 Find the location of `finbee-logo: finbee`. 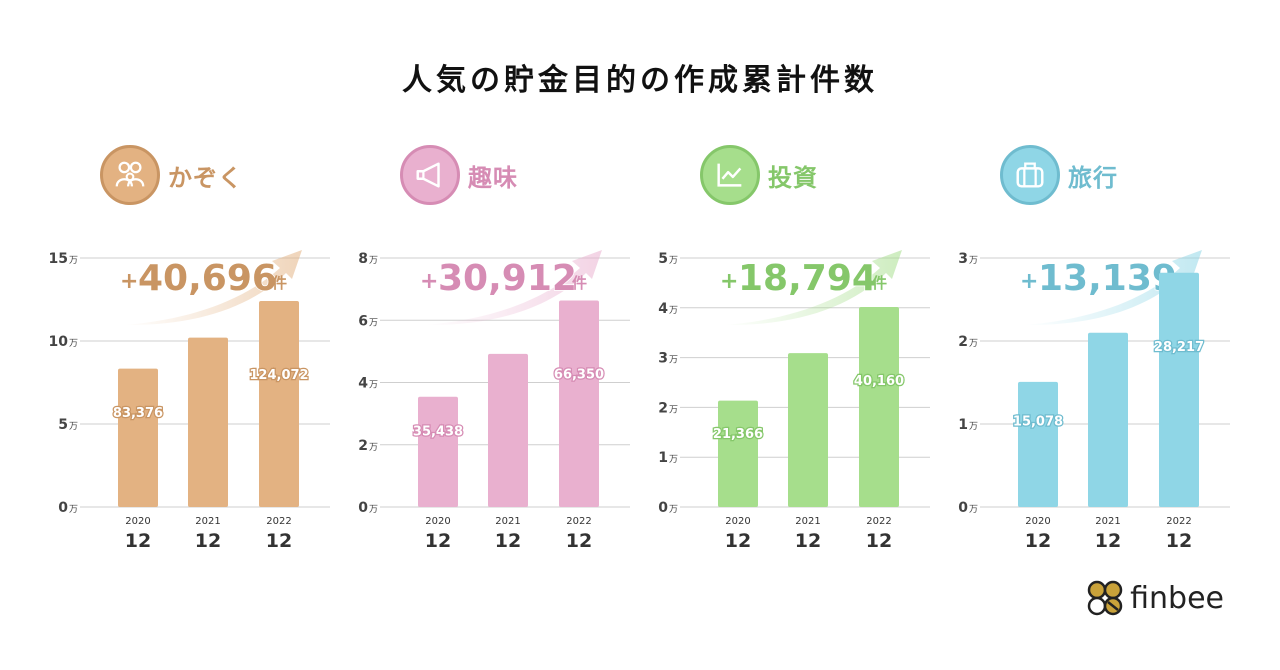

finbee-logo: finbee is located at coordinates (1155, 598).